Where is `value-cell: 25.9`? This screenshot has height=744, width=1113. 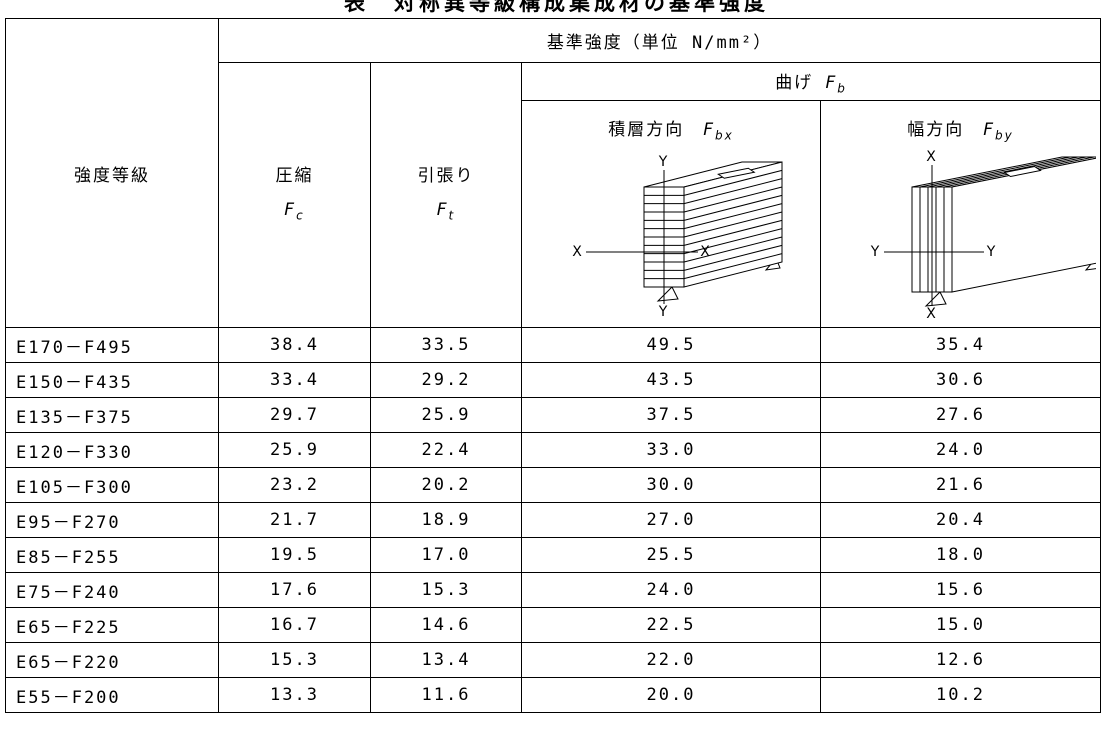 value-cell: 25.9 is located at coordinates (294, 450).